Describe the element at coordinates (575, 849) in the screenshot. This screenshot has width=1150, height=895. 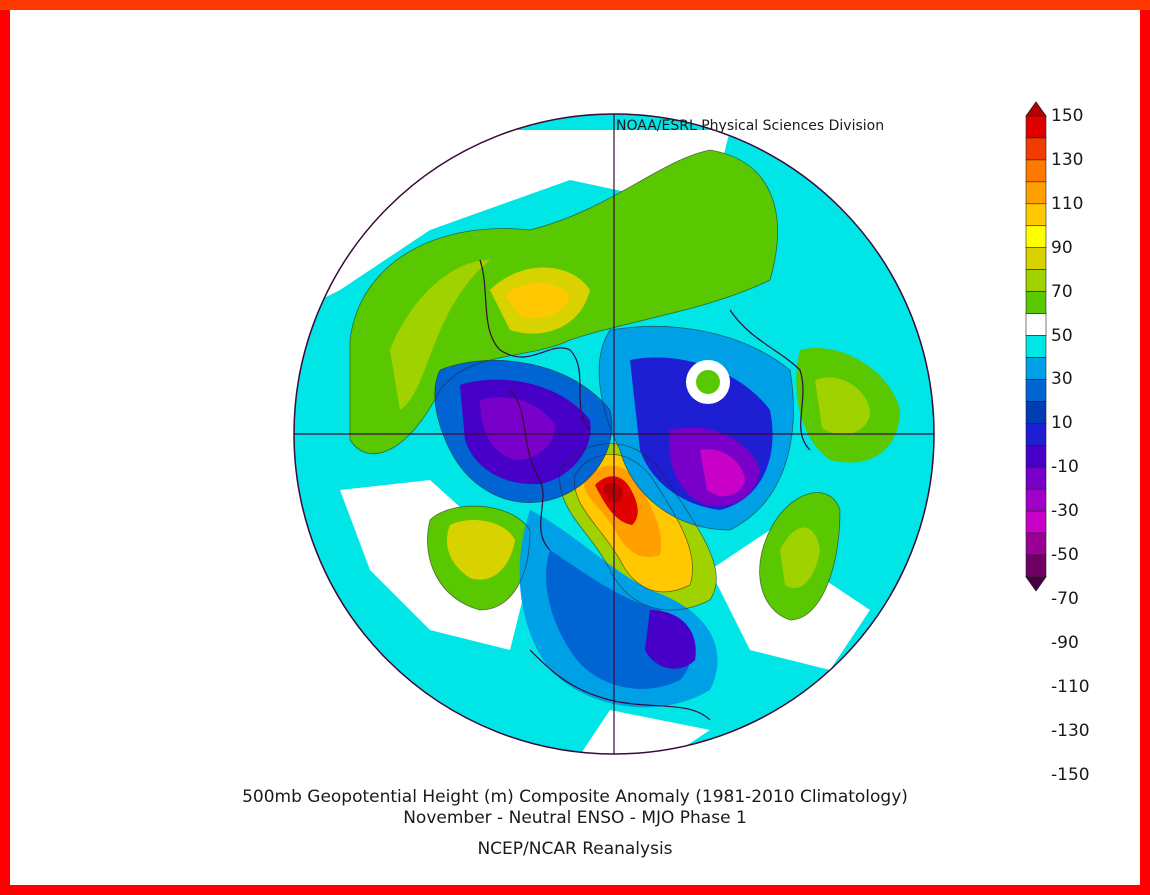
I see `data-source: NCEP/NCAR Reanalysis` at that location.